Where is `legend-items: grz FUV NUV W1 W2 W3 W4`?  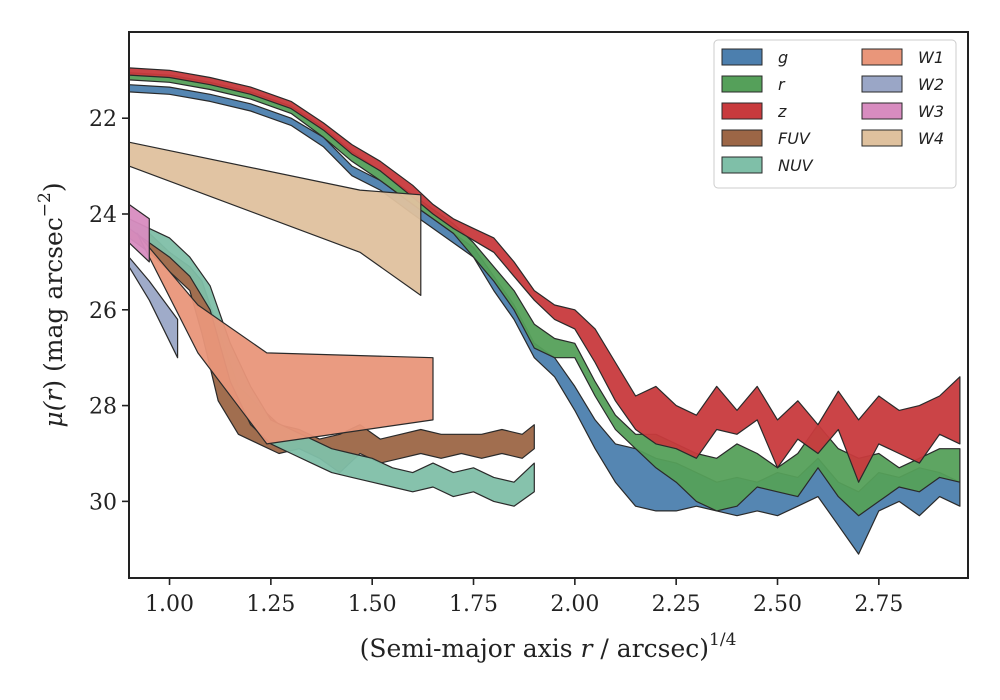
legend-items: grz FUV NUV W1 W2 W3 W4 is located at coordinates (832, 111).